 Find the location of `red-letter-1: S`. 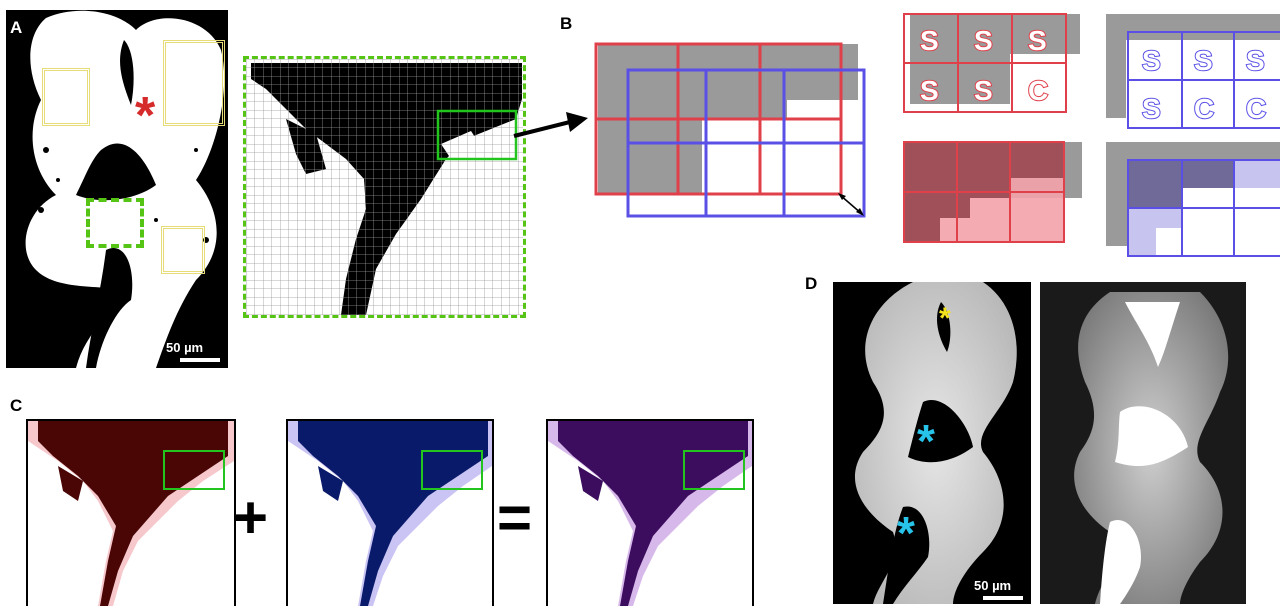

red-letter-1: S is located at coordinates (929, 40).